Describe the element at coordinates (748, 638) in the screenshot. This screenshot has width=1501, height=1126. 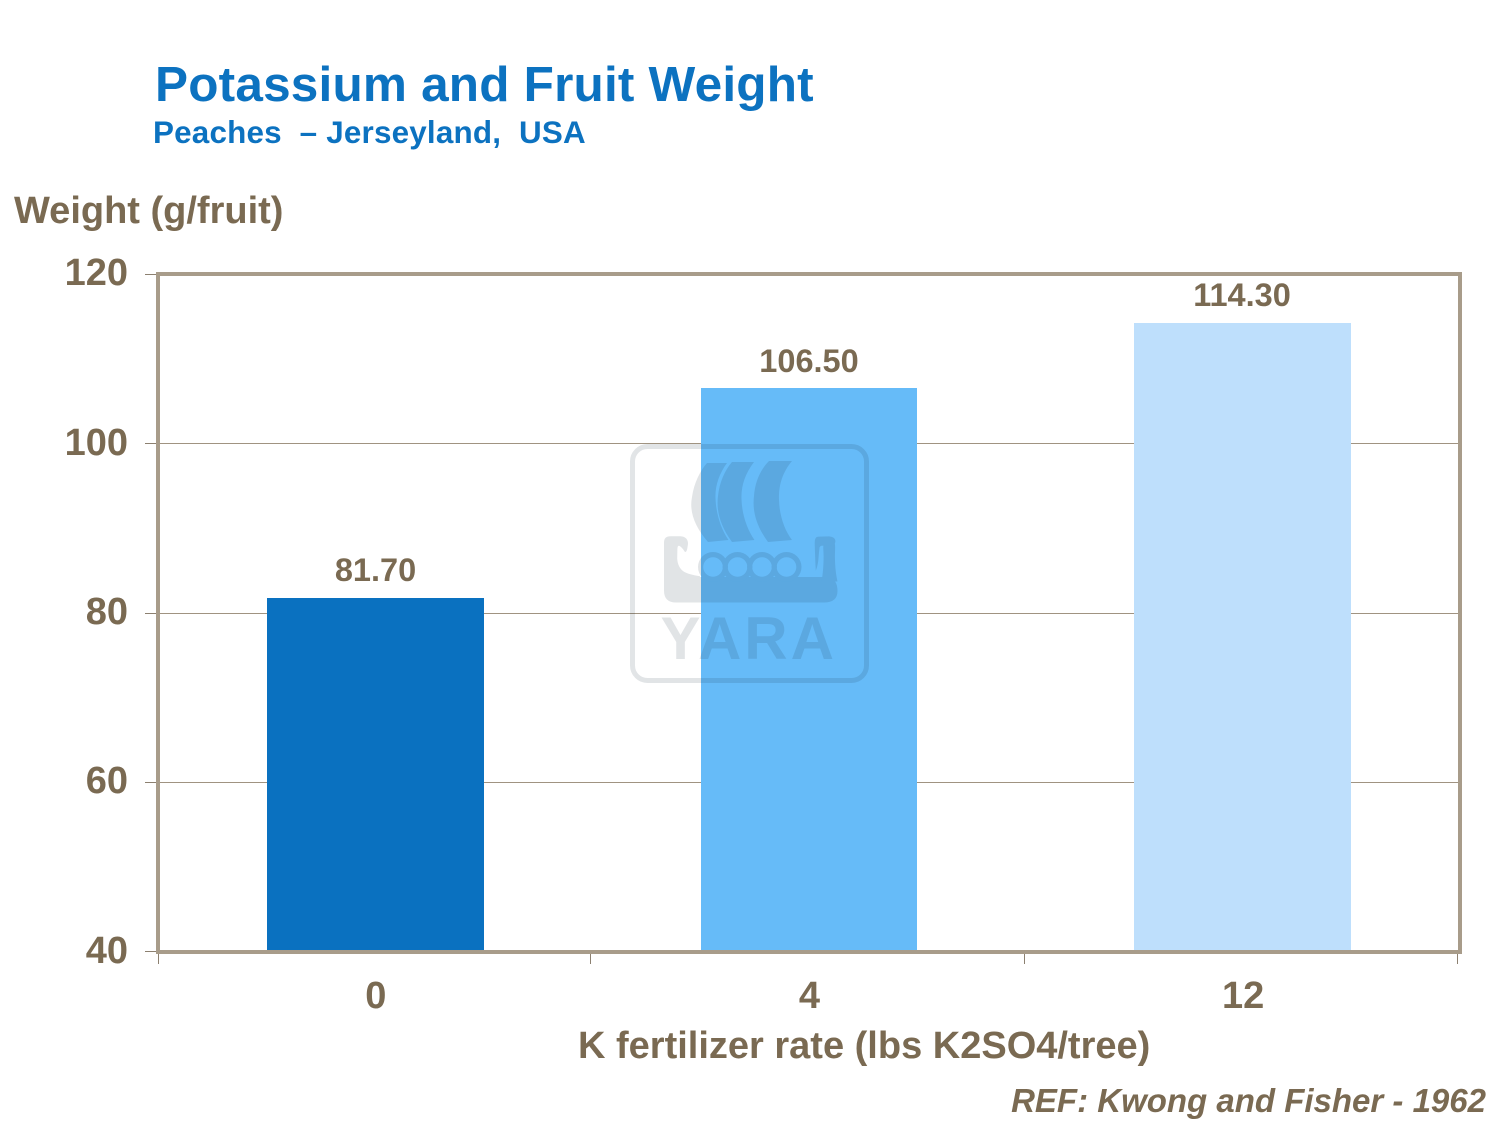
I see `svg-text: YARA` at that location.